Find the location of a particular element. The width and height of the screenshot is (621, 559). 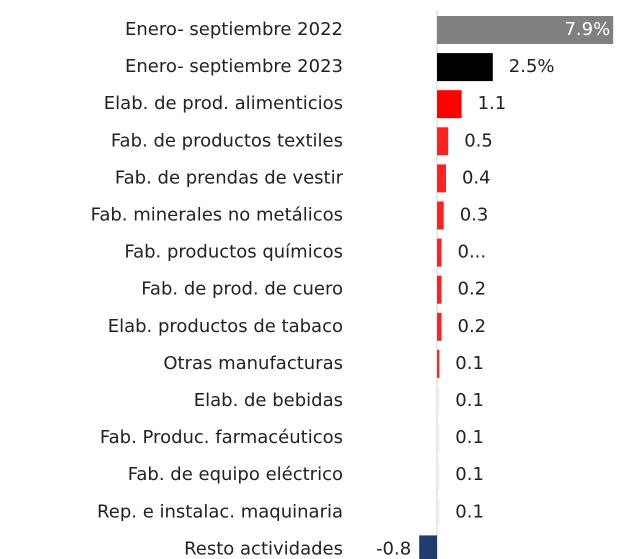

category-label: Resto actividades is located at coordinates (263, 548).